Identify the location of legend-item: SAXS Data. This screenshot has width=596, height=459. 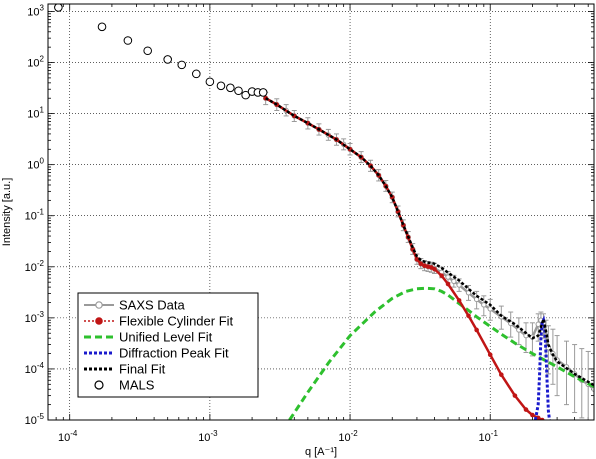
(135, 305).